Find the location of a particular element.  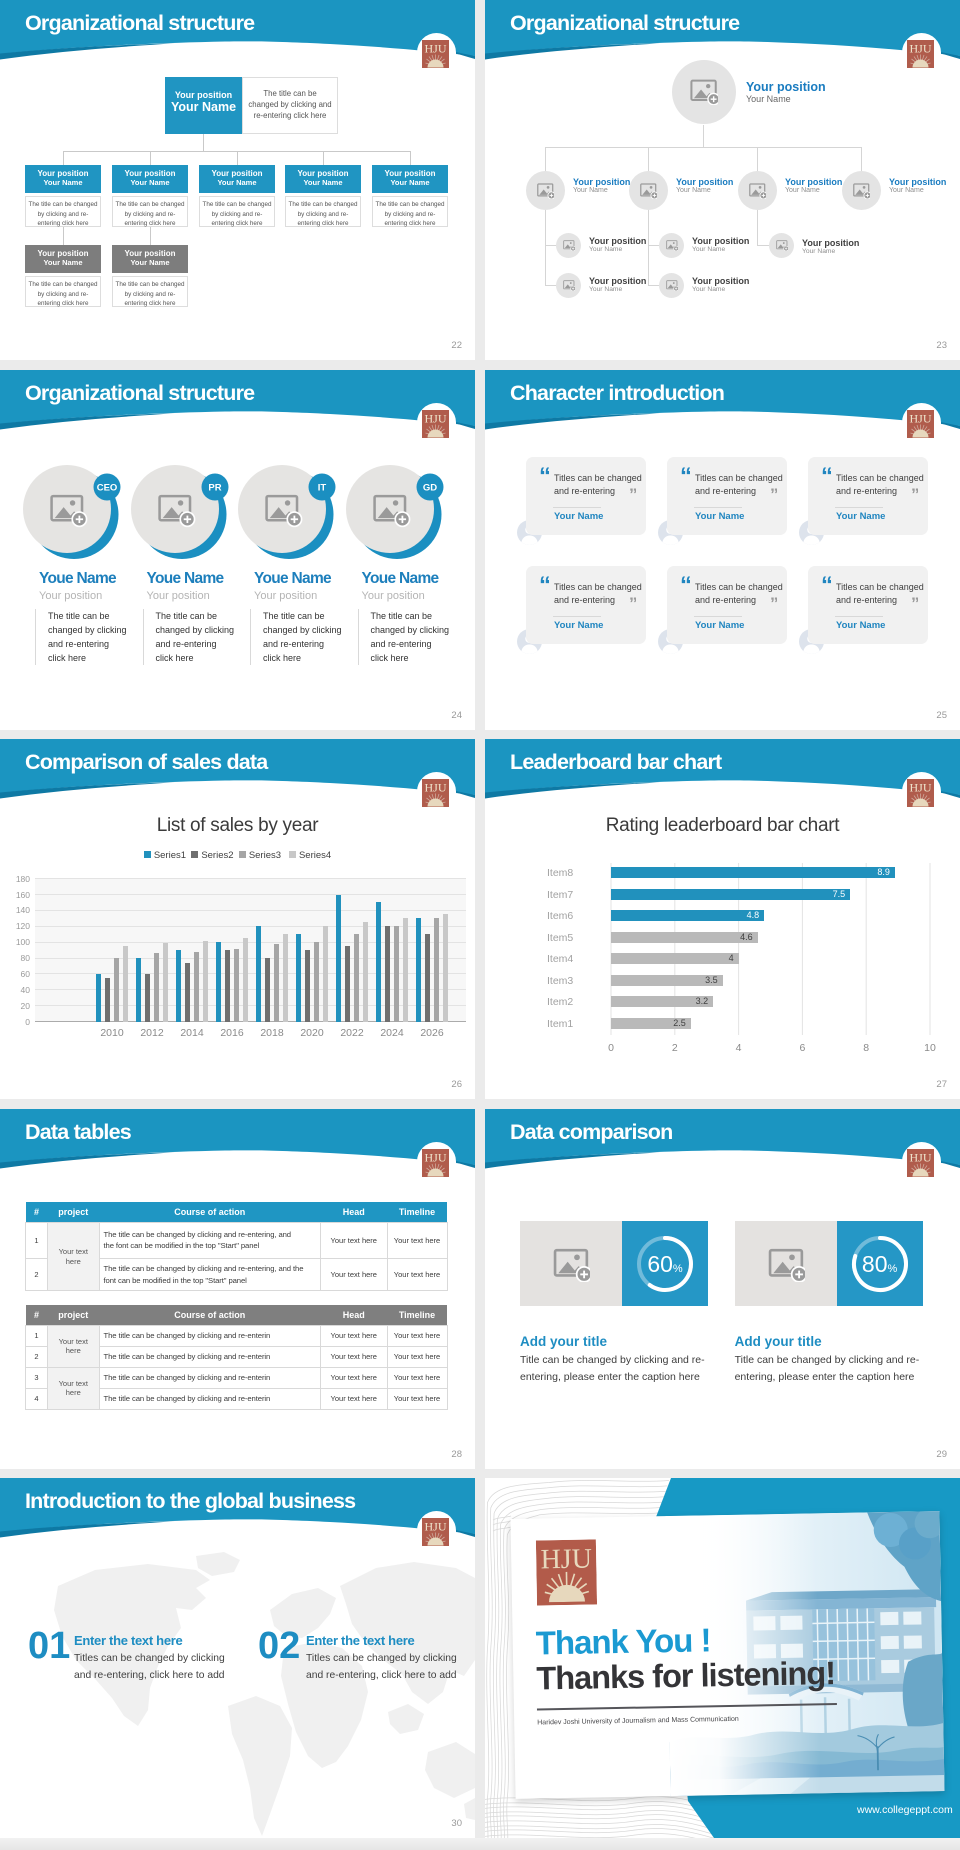

svg-text: CEO is located at coordinates (107, 487).